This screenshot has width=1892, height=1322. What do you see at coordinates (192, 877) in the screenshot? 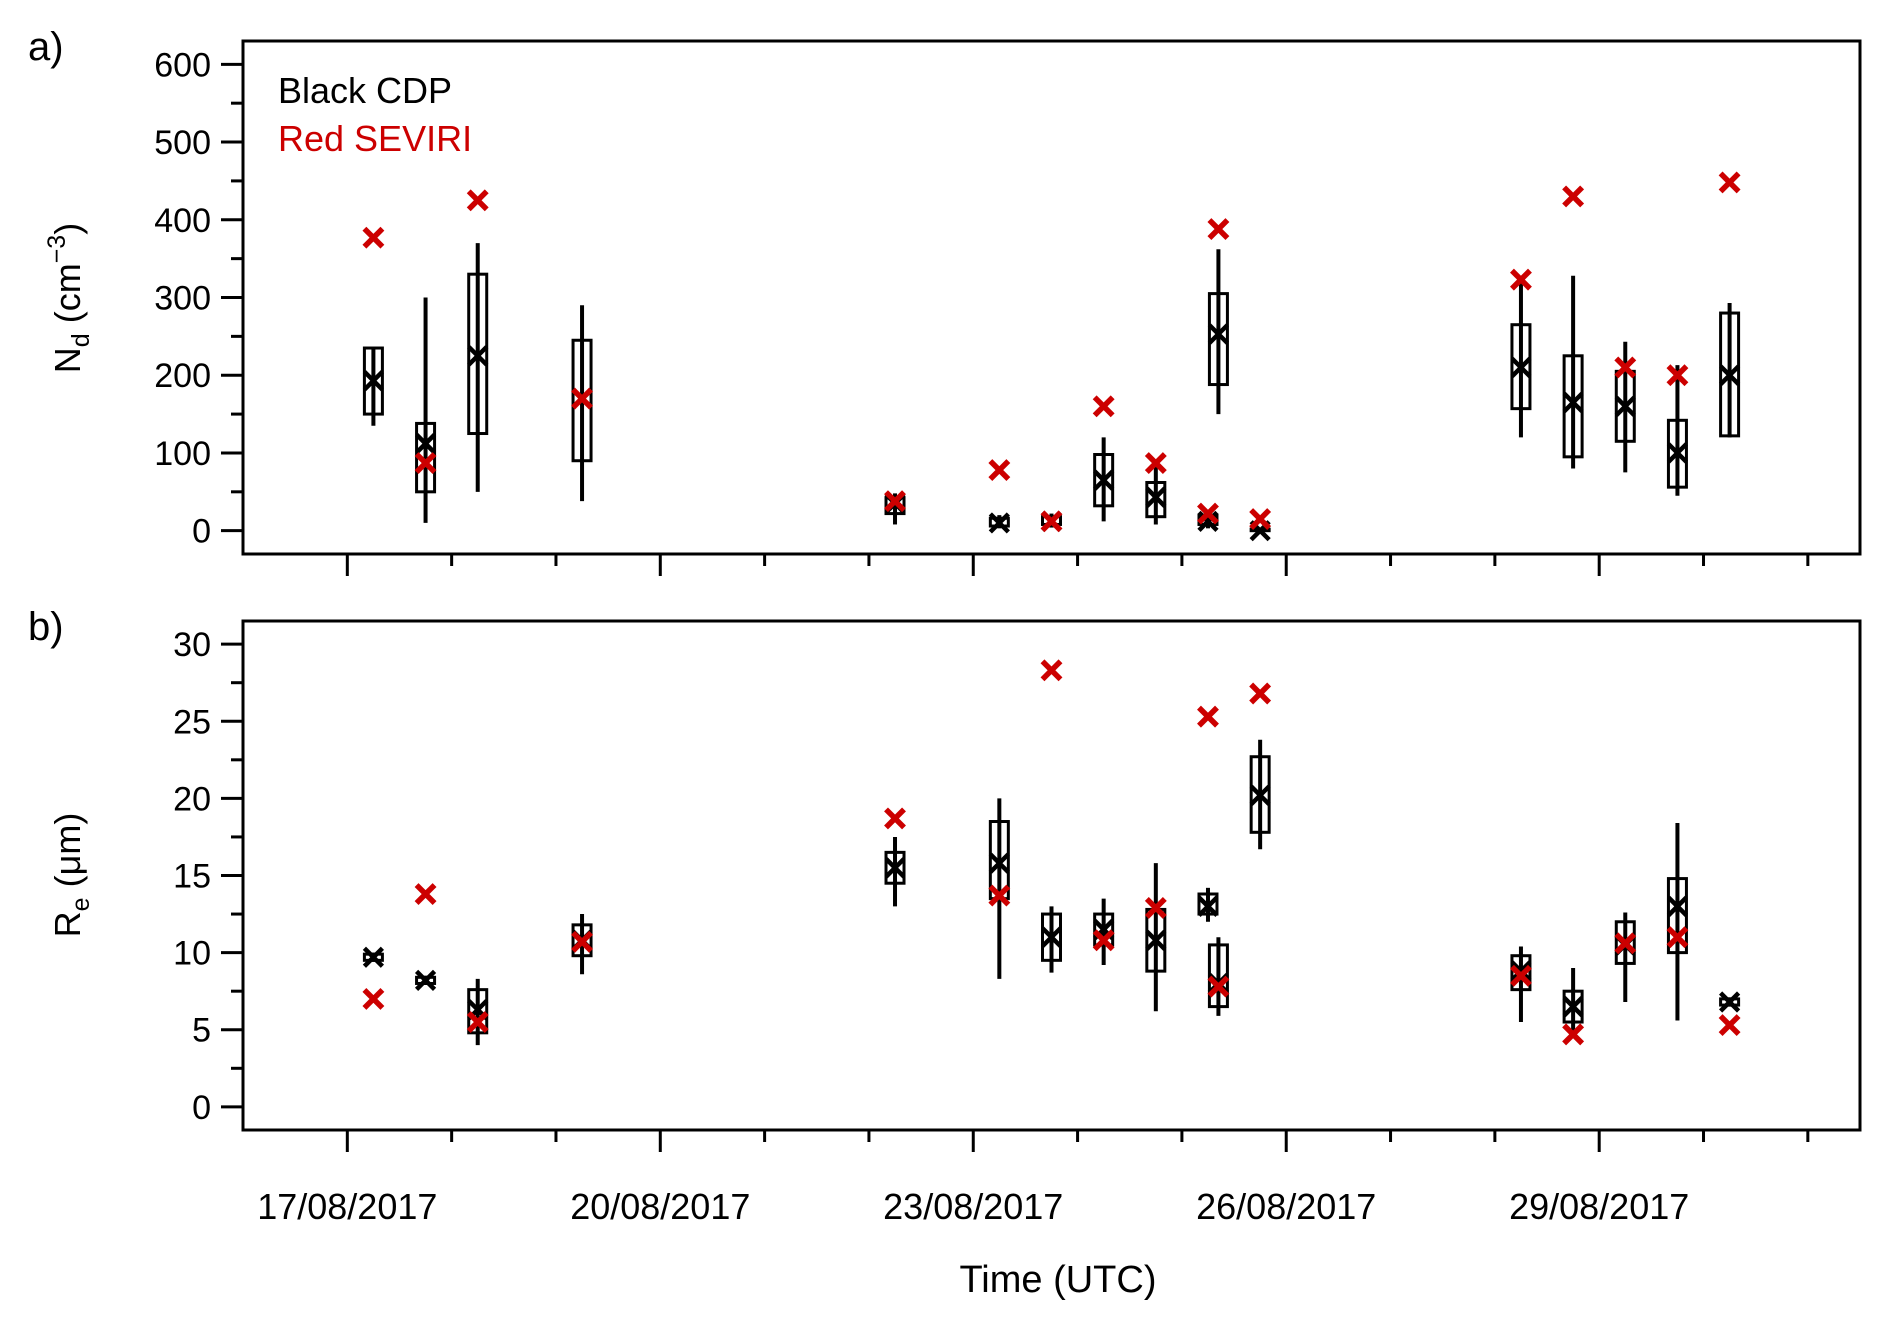
I see `y-tick-label-b-3: 15` at bounding box center [192, 877].